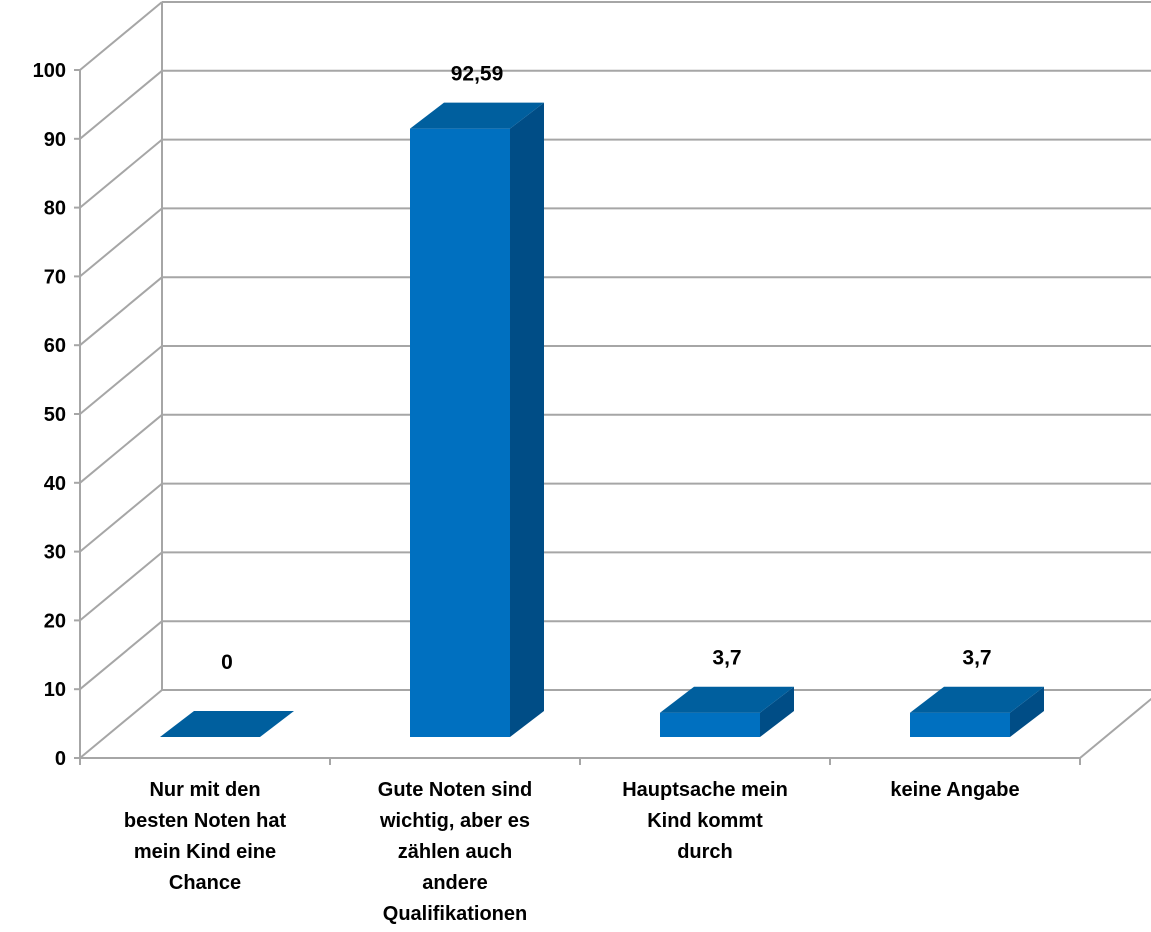 Image resolution: width=1151 pixels, height=932 pixels. Describe the element at coordinates (49, 71) in the screenshot. I see `y-tick-label: 100` at that location.